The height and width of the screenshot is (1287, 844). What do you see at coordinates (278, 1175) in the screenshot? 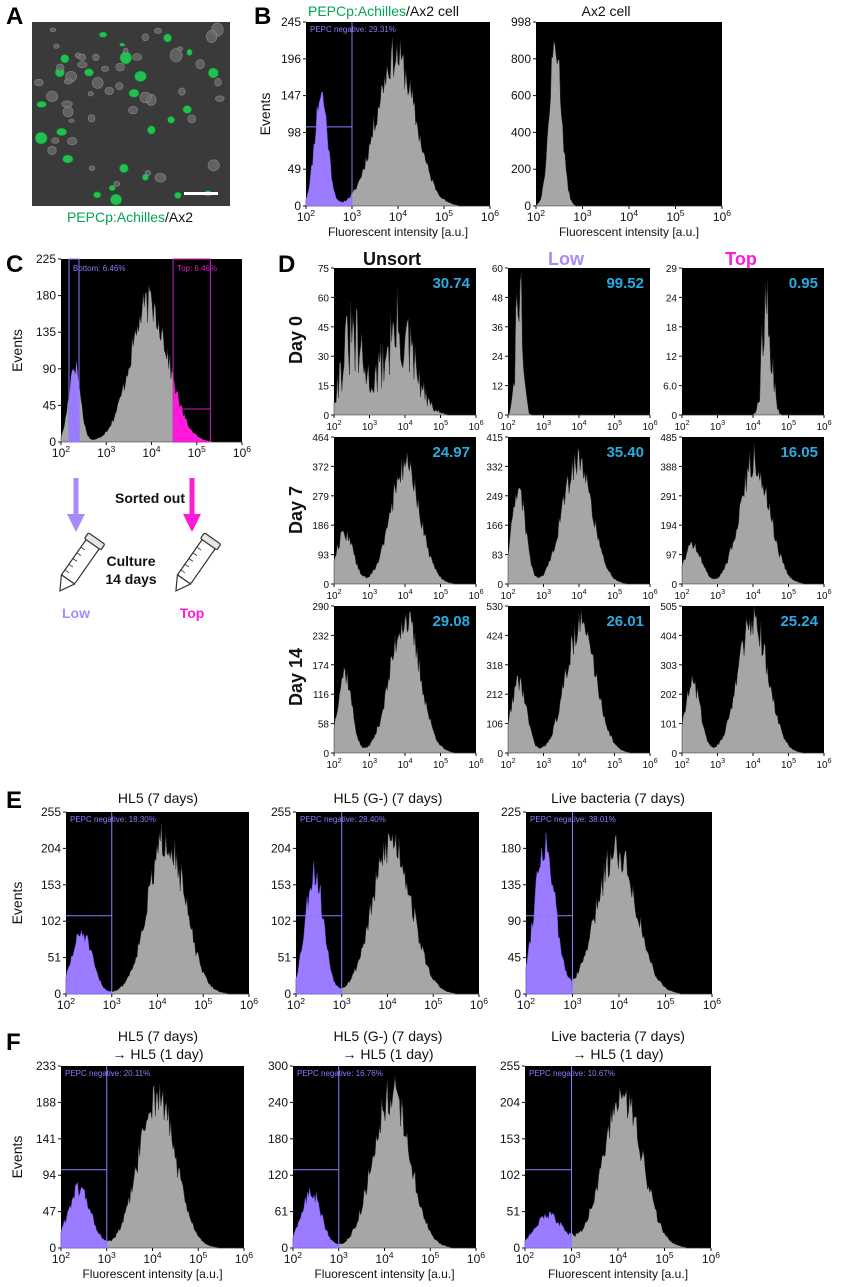
I see `y-tick-label: 120` at bounding box center [278, 1175].